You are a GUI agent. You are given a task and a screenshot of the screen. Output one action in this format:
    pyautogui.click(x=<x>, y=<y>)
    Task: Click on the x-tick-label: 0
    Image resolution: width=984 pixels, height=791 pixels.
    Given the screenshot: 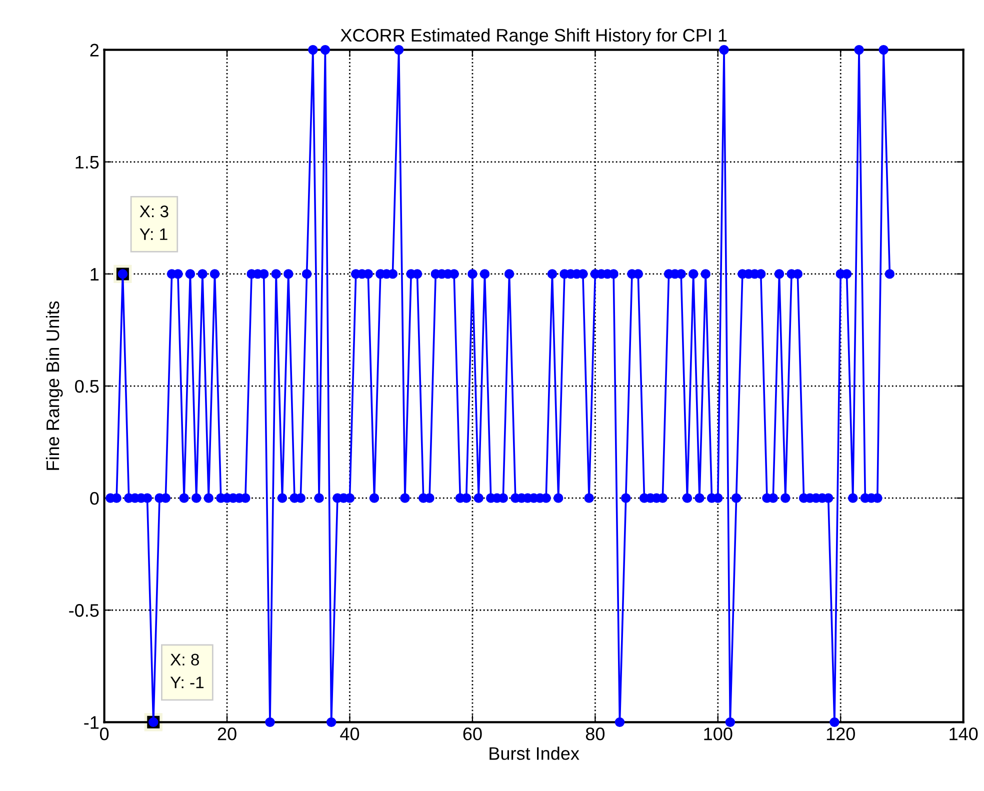 What is the action you would take?
    pyautogui.click(x=104, y=734)
    